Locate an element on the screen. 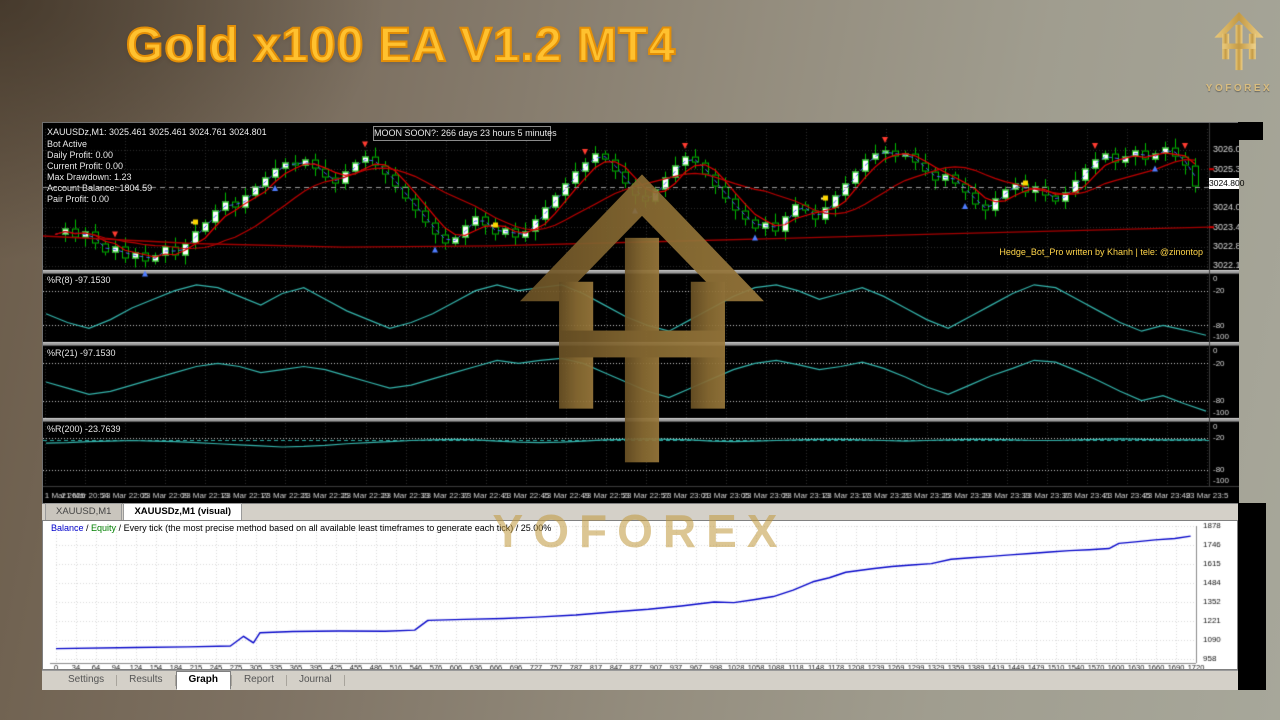 The image size is (1280, 720). window-corner-fill is located at coordinates (1250, 131).